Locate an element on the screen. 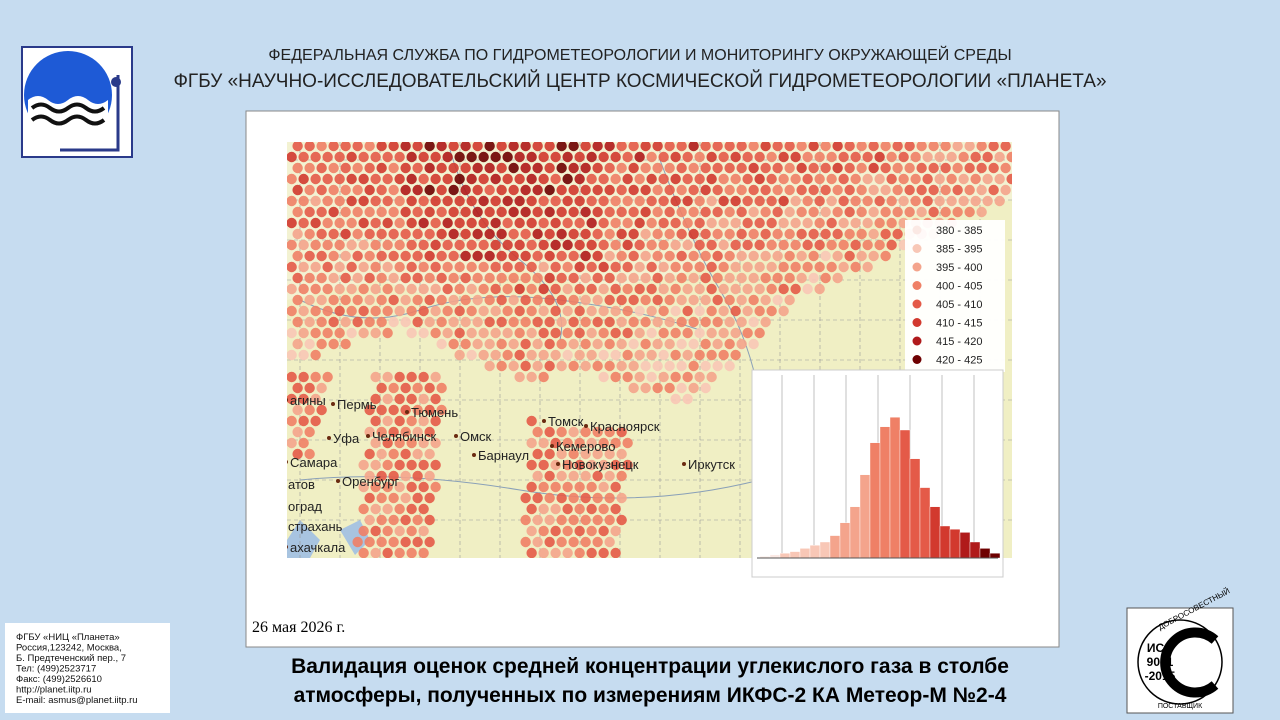 The image size is (1280, 720). city-label: агины is located at coordinates (308, 400).